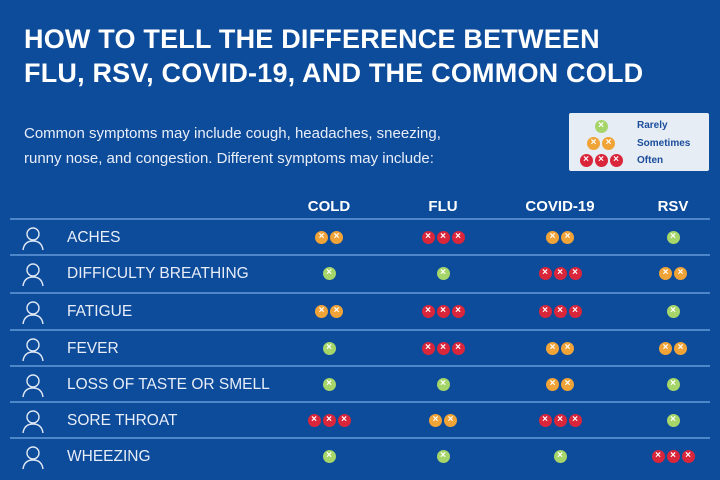 The height and width of the screenshot is (480, 720). I want to click on fatigue-icon, so click(33, 313).